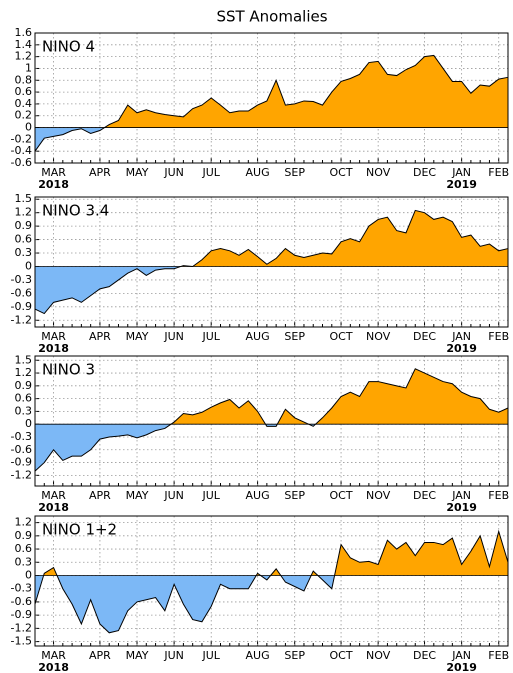  Describe the element at coordinates (24, 32) in the screenshot. I see `y-tick-label: 1.6` at that location.